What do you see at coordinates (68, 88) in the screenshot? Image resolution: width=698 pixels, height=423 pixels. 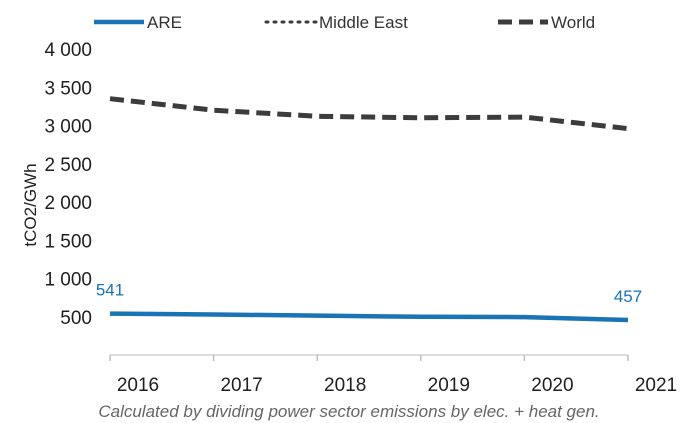 I see `y-tick-label-3500: 3 500` at bounding box center [68, 88].